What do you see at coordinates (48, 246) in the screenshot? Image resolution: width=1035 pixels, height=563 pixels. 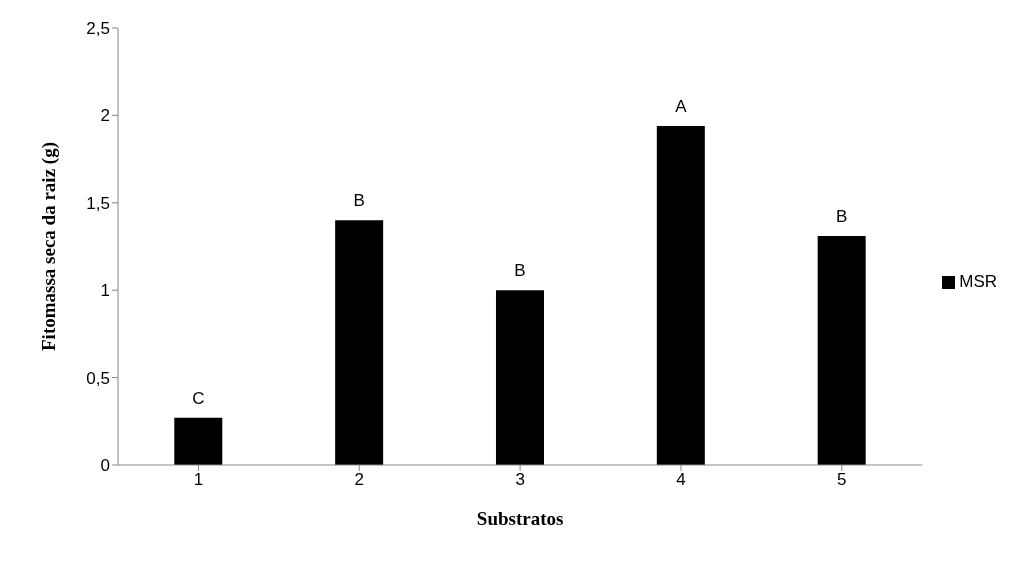 I see `y-axis-title: Fitomassa seca da raiz (g)` at bounding box center [48, 246].